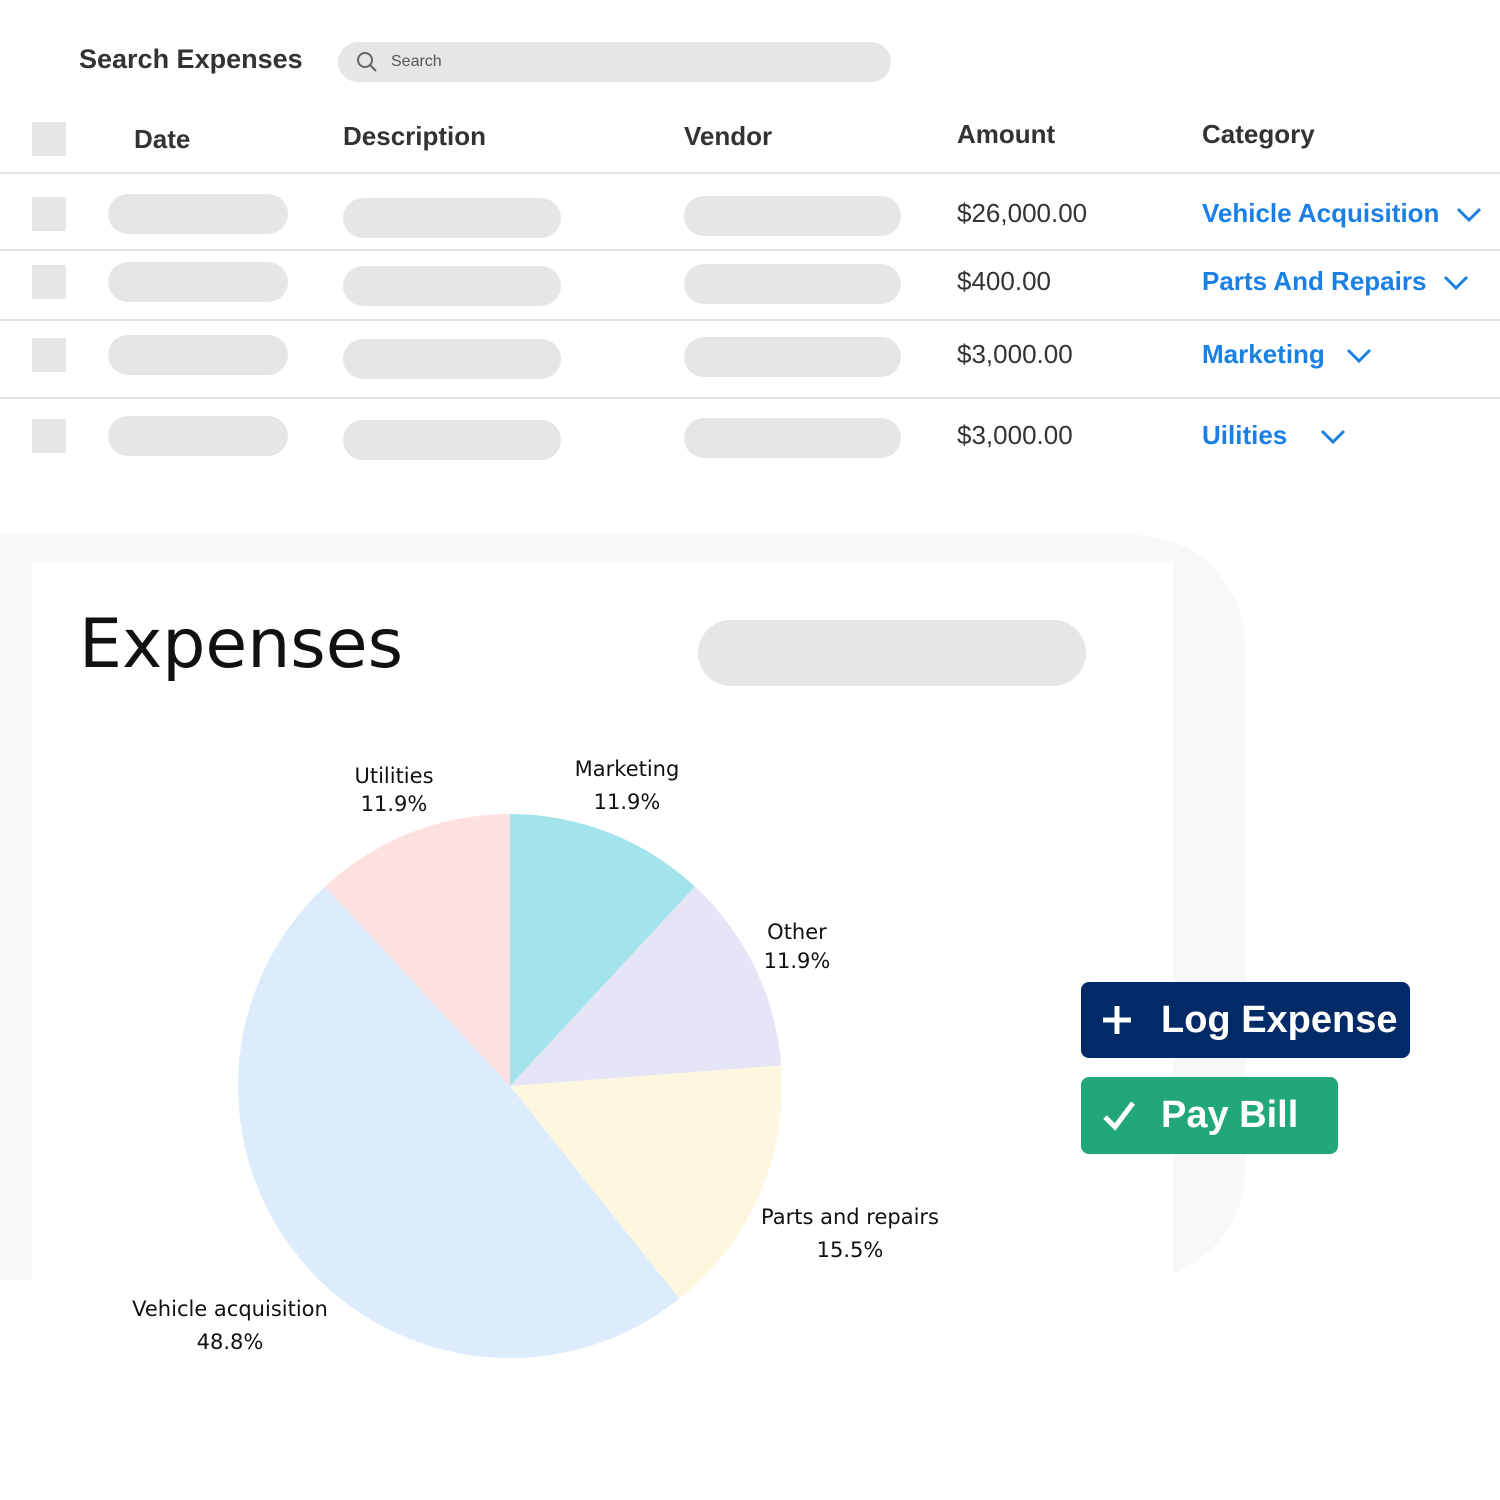  Describe the element at coordinates (1263, 354) in the screenshot. I see `category-label: Marketing` at that location.